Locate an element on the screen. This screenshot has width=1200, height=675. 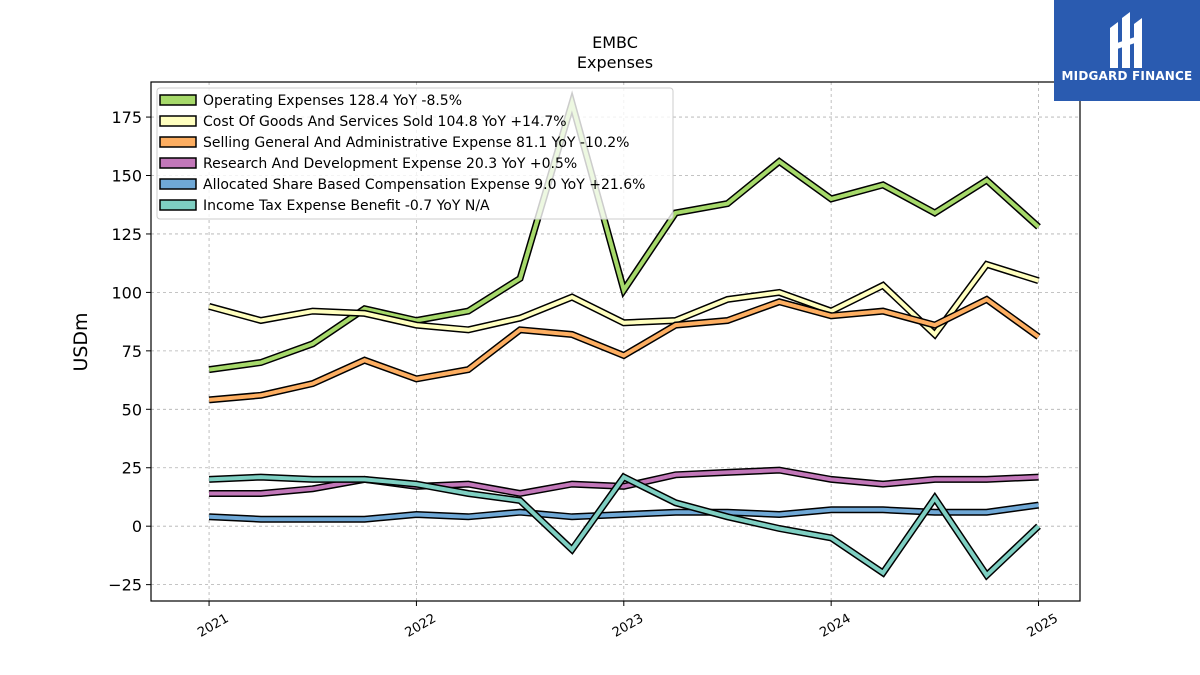
y-tick-label: 25 is located at coordinates (132, 468).